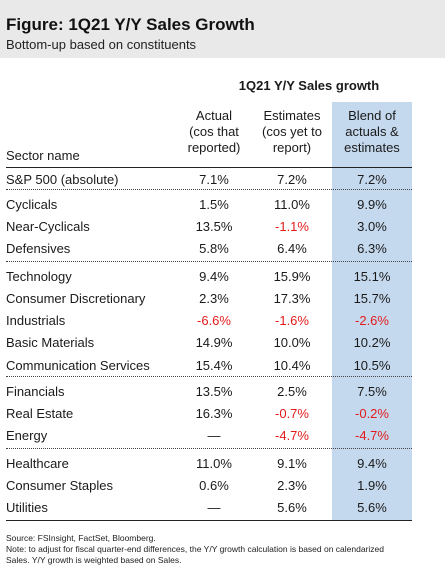  What do you see at coordinates (214, 391) in the screenshot?
I see `actual-value: 13.5%` at bounding box center [214, 391].